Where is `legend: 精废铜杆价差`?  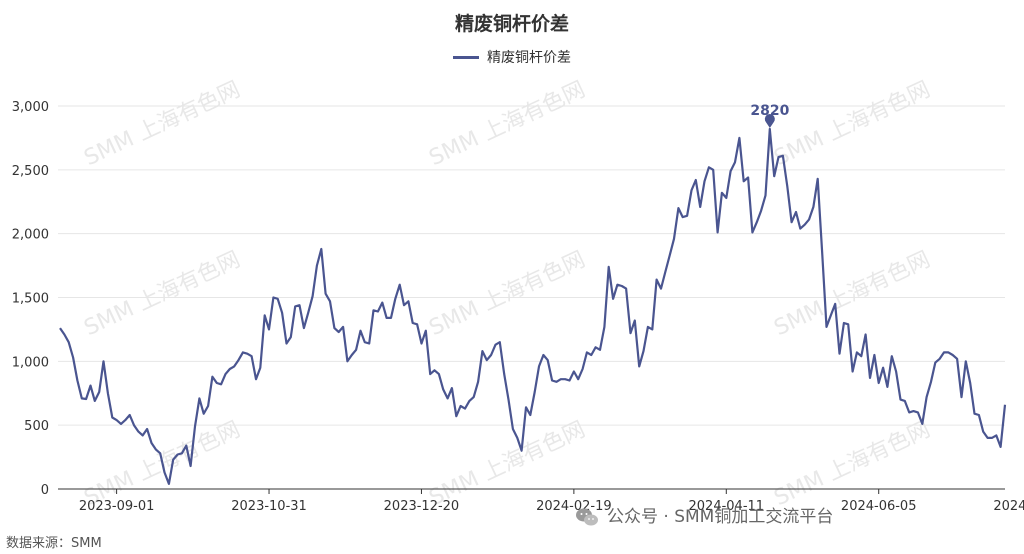 legend: 精废铜杆价差 is located at coordinates (512, 57).